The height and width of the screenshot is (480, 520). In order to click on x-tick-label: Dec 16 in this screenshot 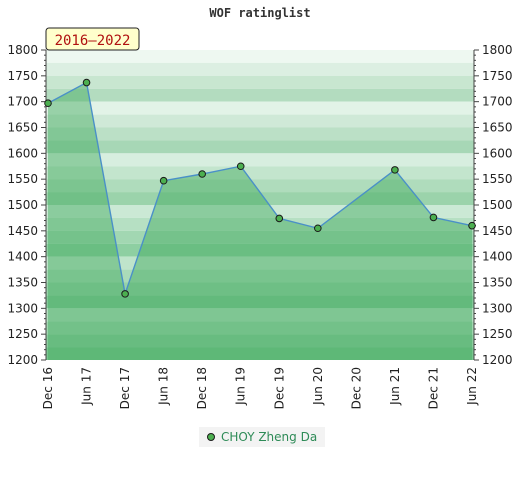, I will do `click(48, 388)`.